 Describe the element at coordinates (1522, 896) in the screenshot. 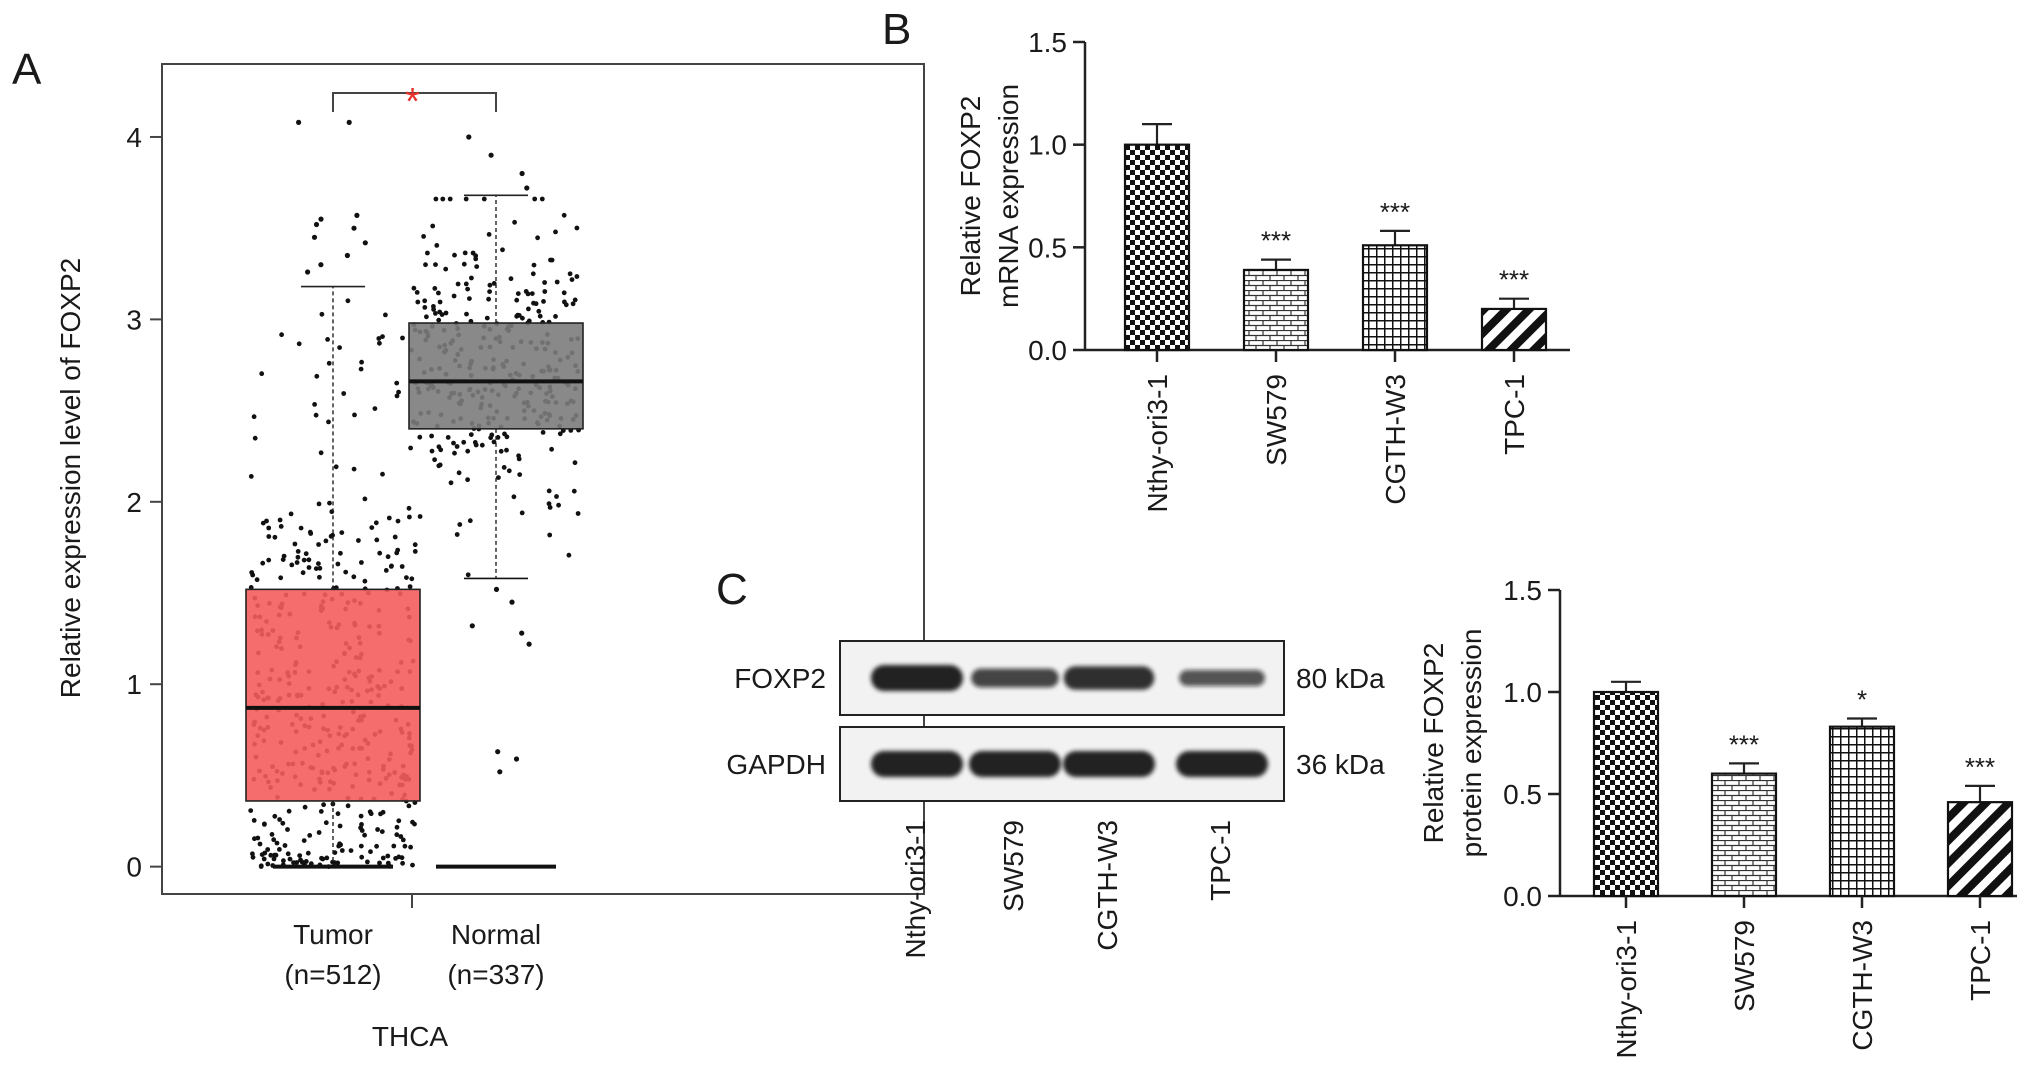

I see `y-tick-label: 0.0` at that location.